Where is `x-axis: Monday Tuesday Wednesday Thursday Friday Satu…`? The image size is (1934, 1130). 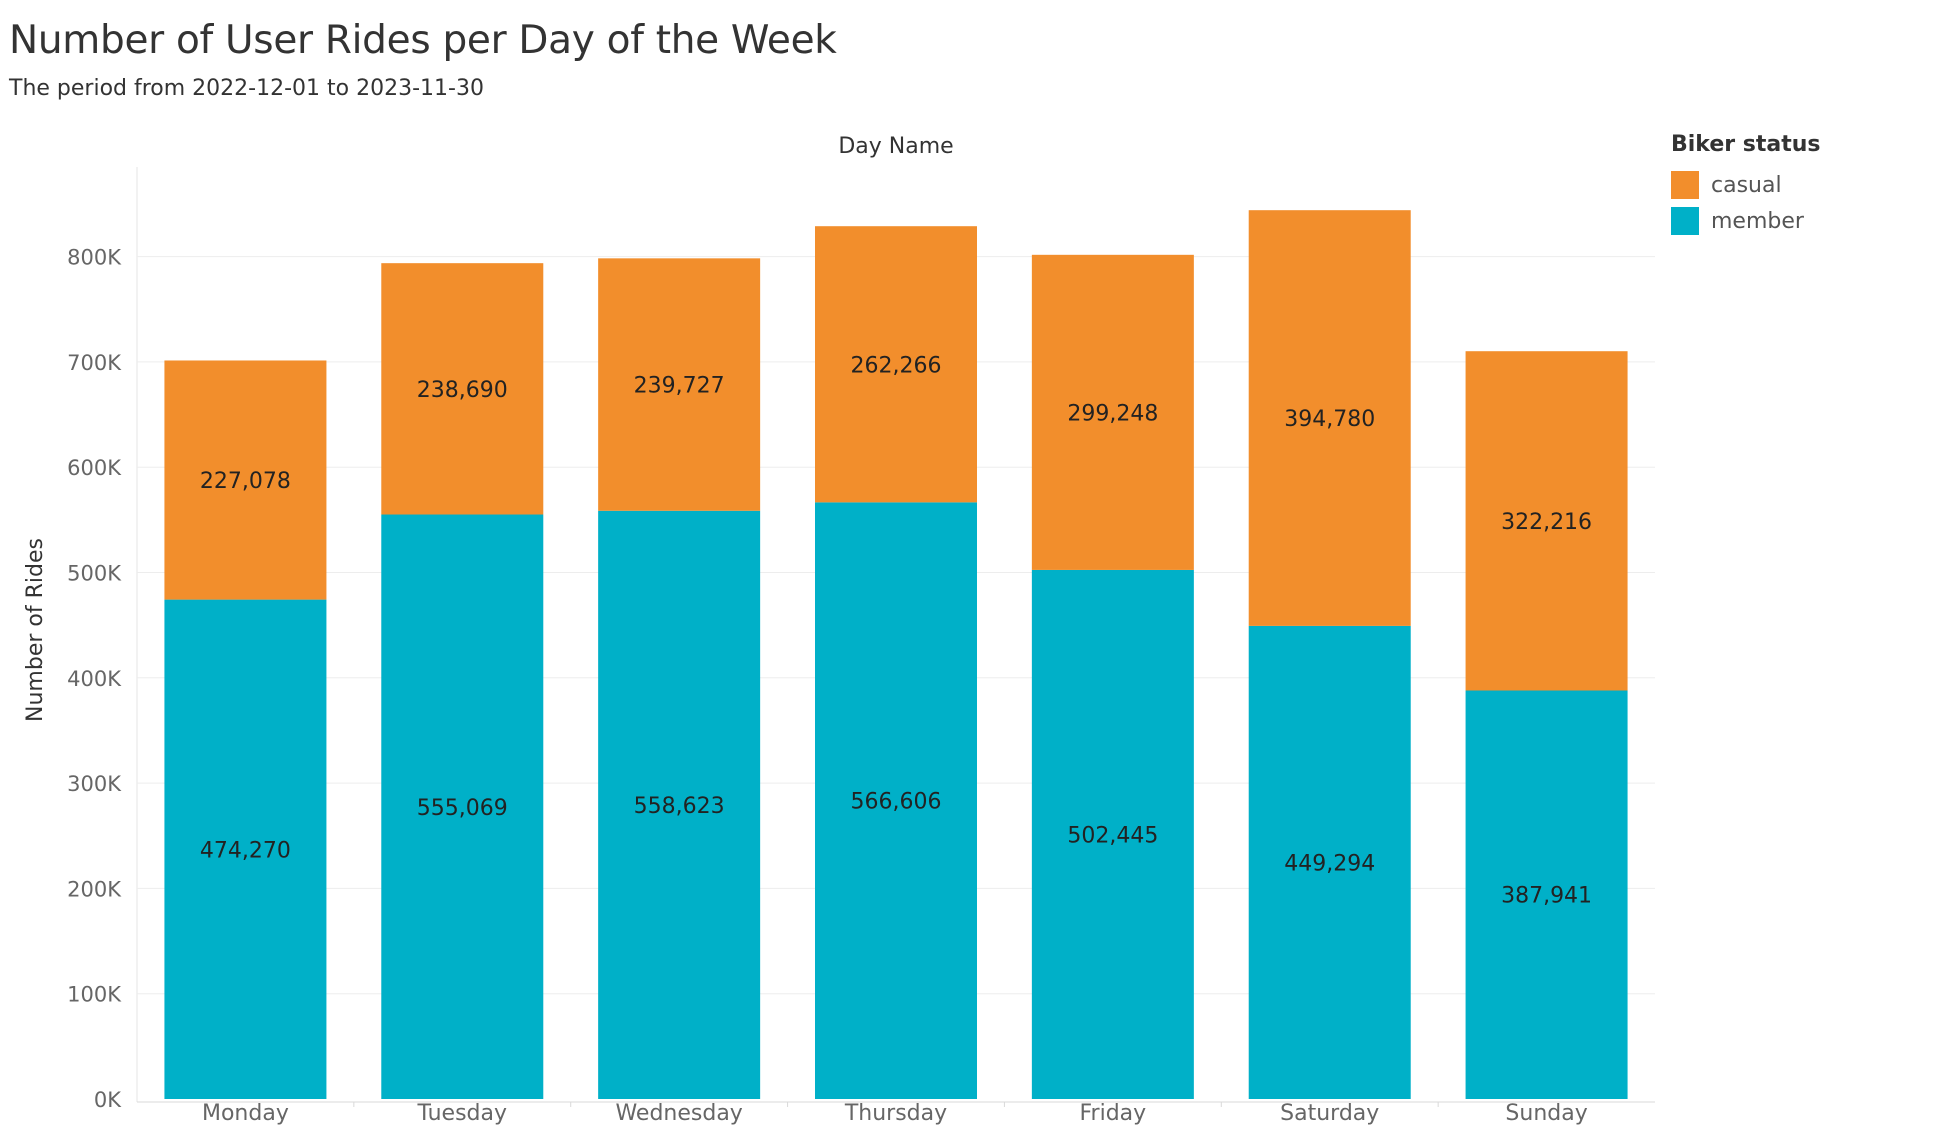 x-axis: Monday Tuesday Wednesday Thursday Friday Satu… is located at coordinates (895, 1113).